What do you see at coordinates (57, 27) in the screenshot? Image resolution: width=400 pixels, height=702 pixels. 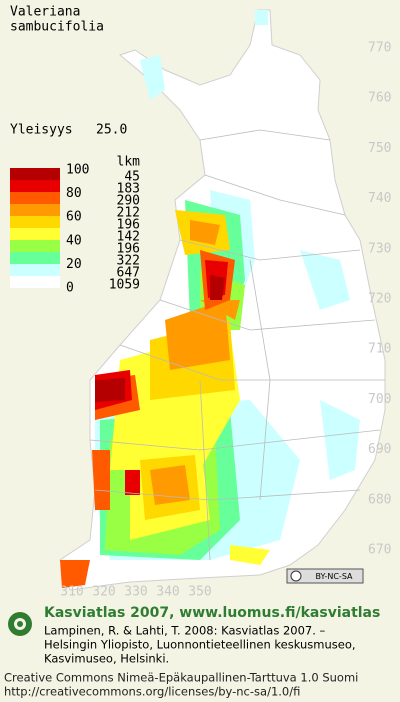 I see `species-name: sambucifolia` at bounding box center [57, 27].